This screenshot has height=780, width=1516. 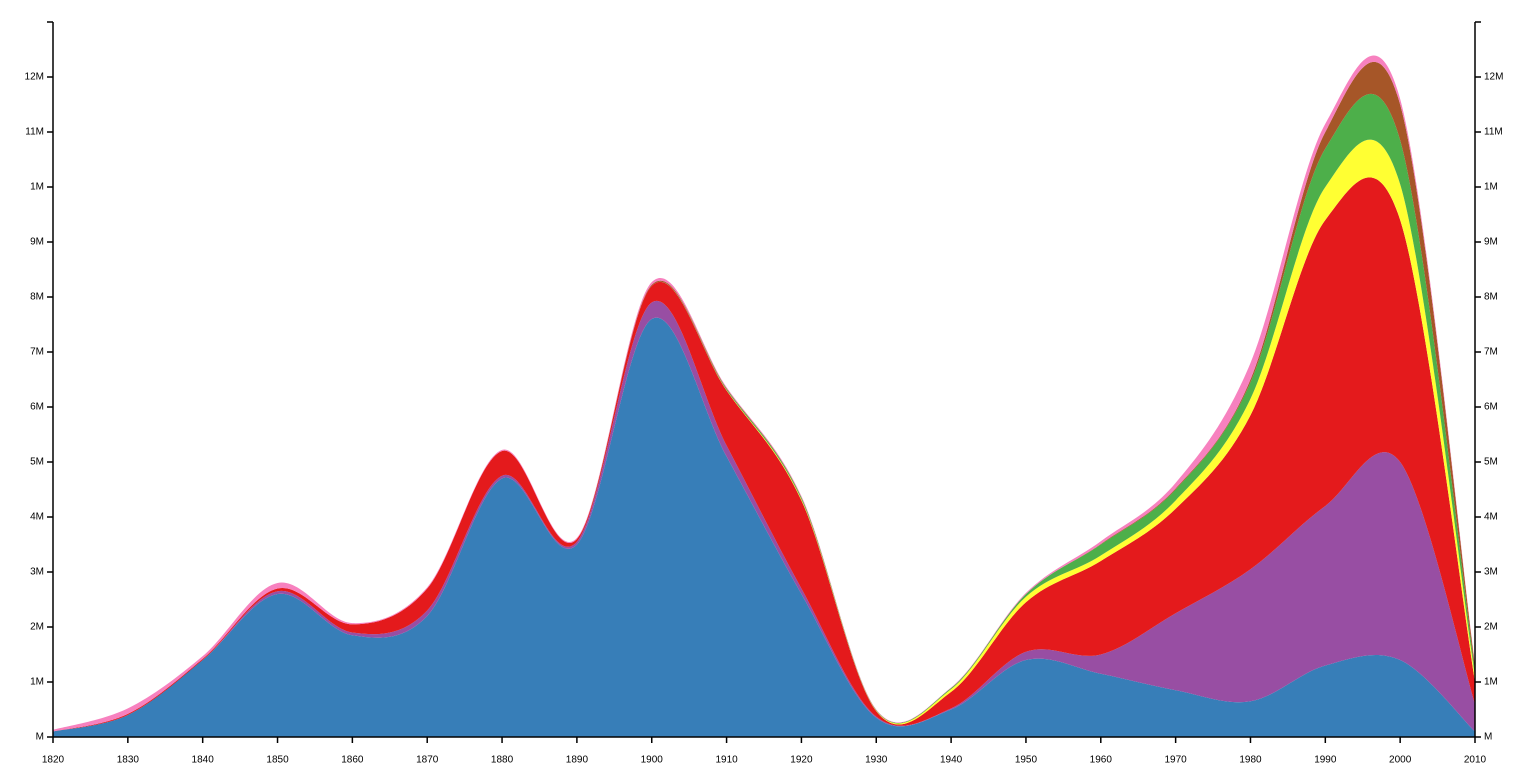 What do you see at coordinates (1475, 760) in the screenshot?
I see `x-tick-label: 2010` at bounding box center [1475, 760].